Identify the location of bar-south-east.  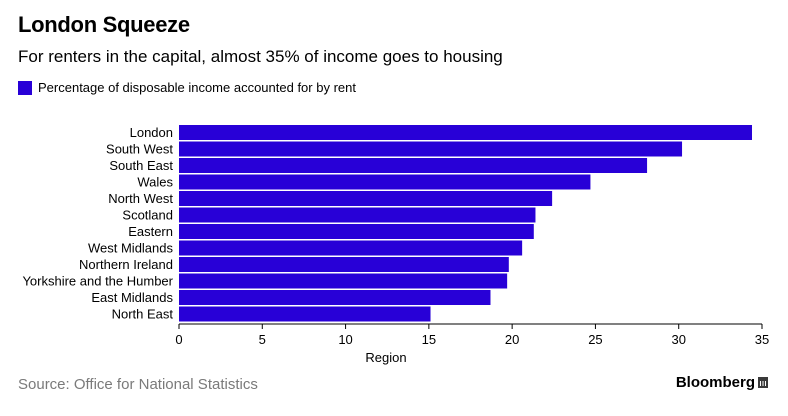
(413, 165).